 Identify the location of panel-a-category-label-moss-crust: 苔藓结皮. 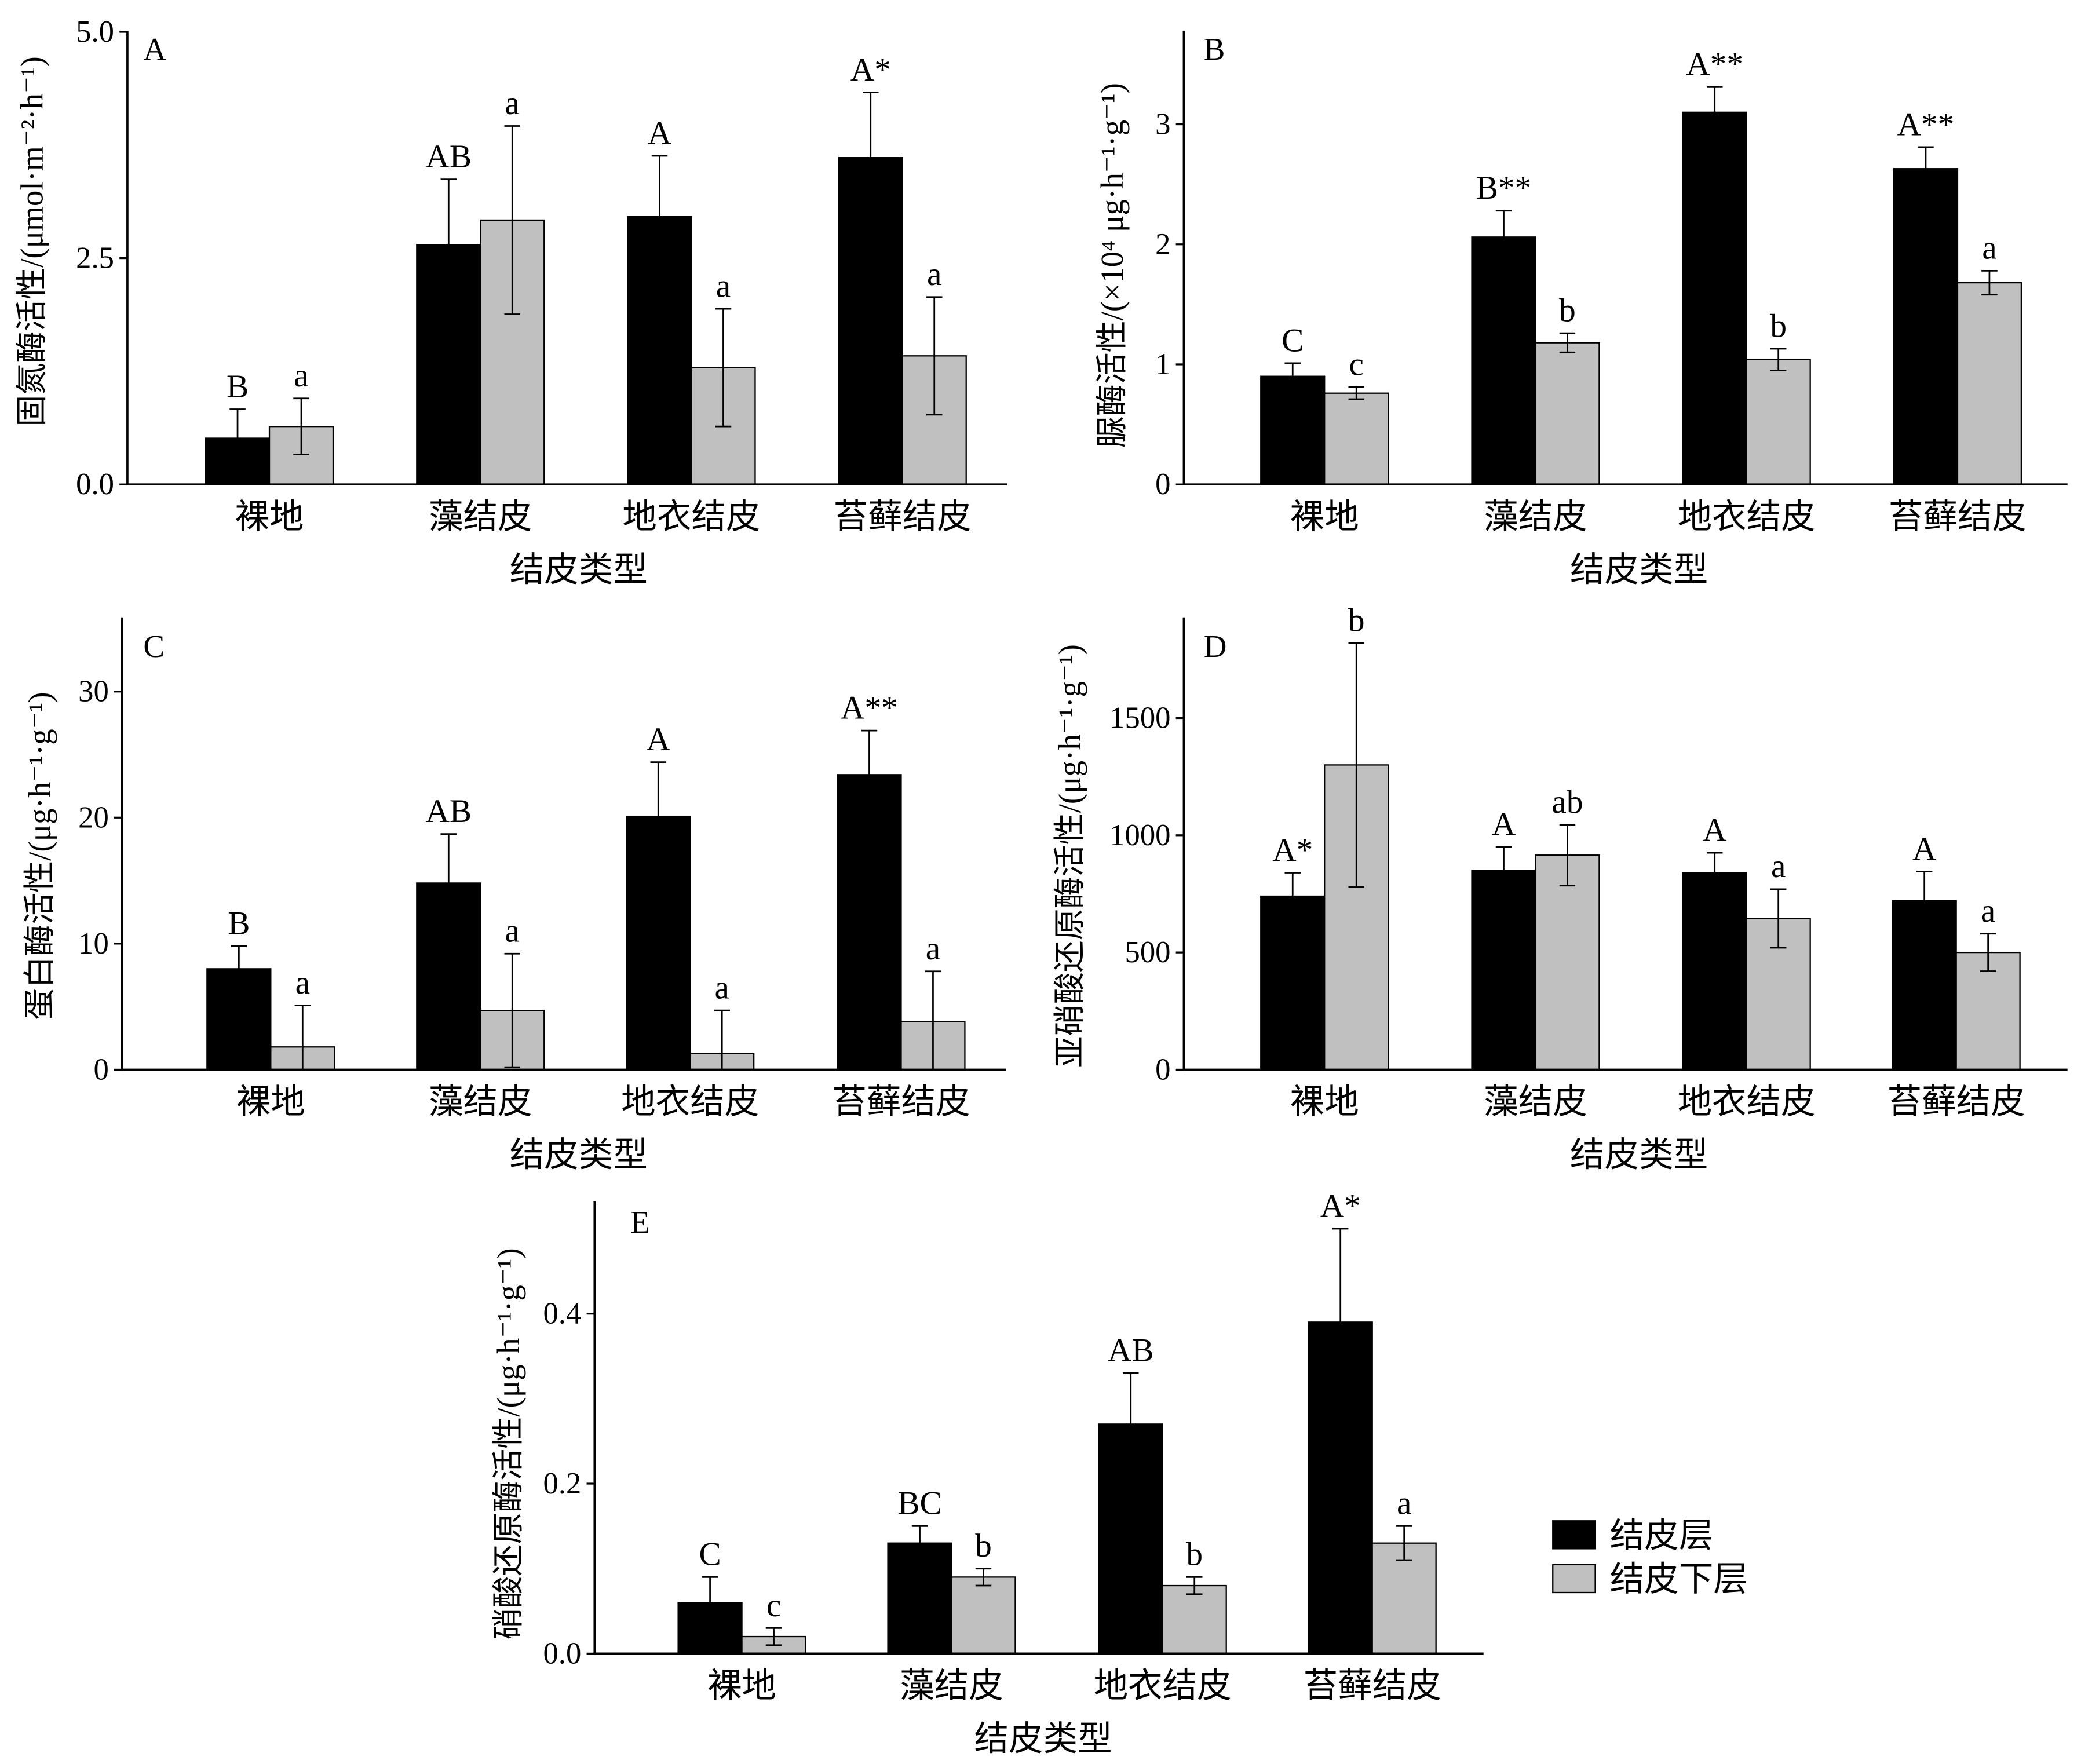
(903, 517).